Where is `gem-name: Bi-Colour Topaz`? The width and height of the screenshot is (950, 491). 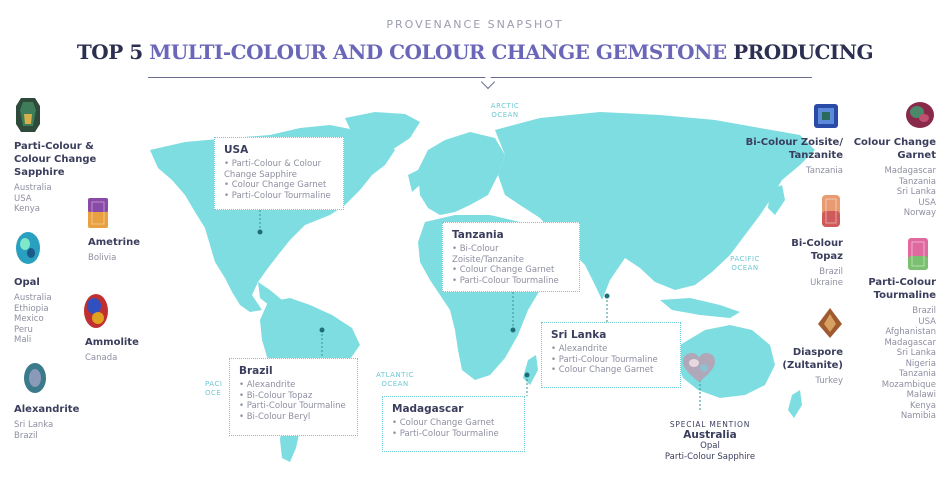
gem-name: Bi-Colour Topaz is located at coordinates (817, 250).